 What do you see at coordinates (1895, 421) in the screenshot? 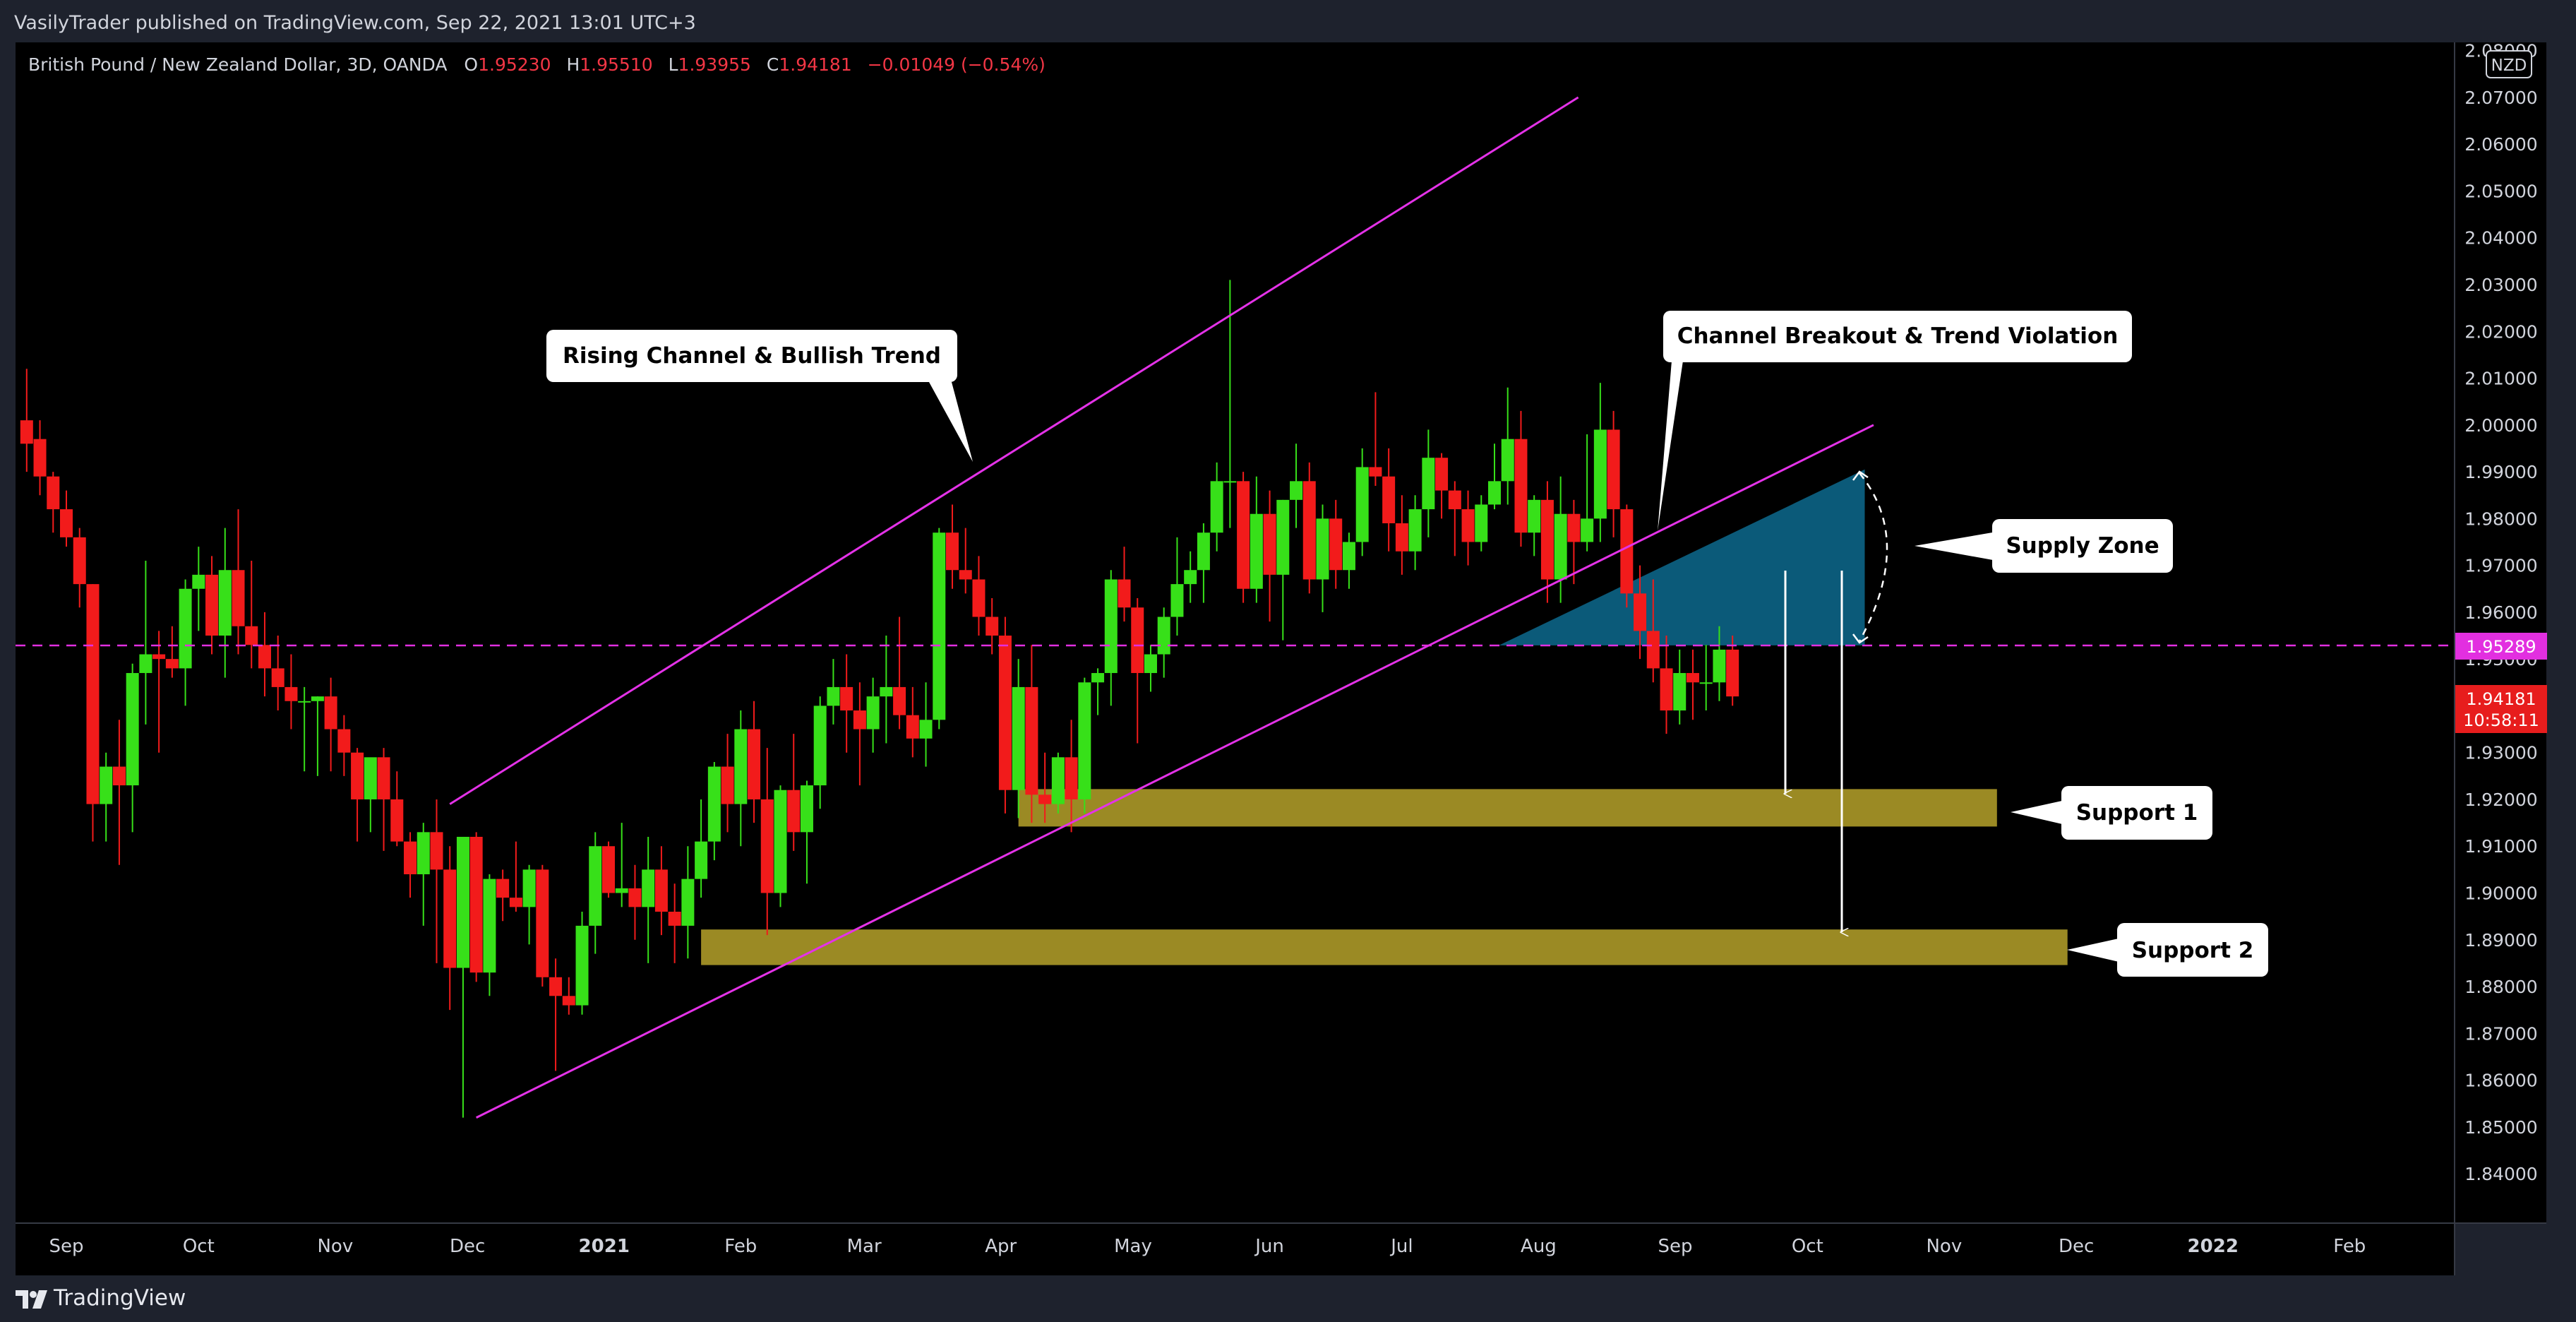
I see `callout-breakout: Channel Breakout & Trend Violation` at bounding box center [1895, 421].